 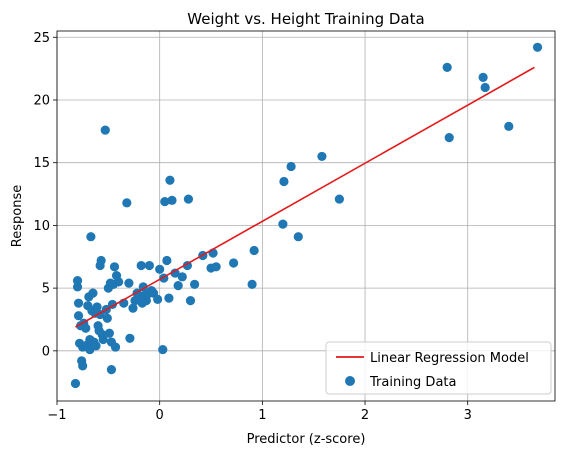 What do you see at coordinates (41, 38) in the screenshot?
I see `y-tick-label: 25` at bounding box center [41, 38].